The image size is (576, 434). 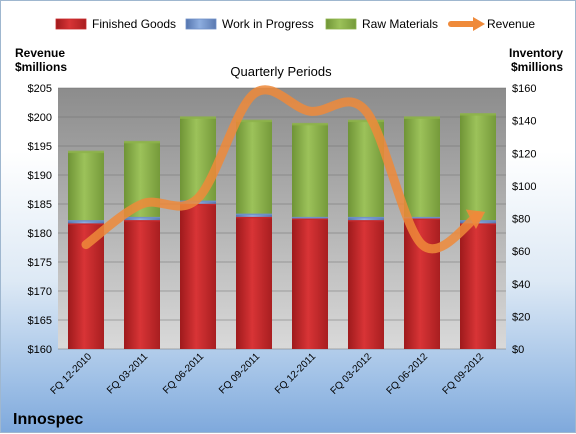 I want to click on left-tick-label: $170, so click(x=40, y=292).